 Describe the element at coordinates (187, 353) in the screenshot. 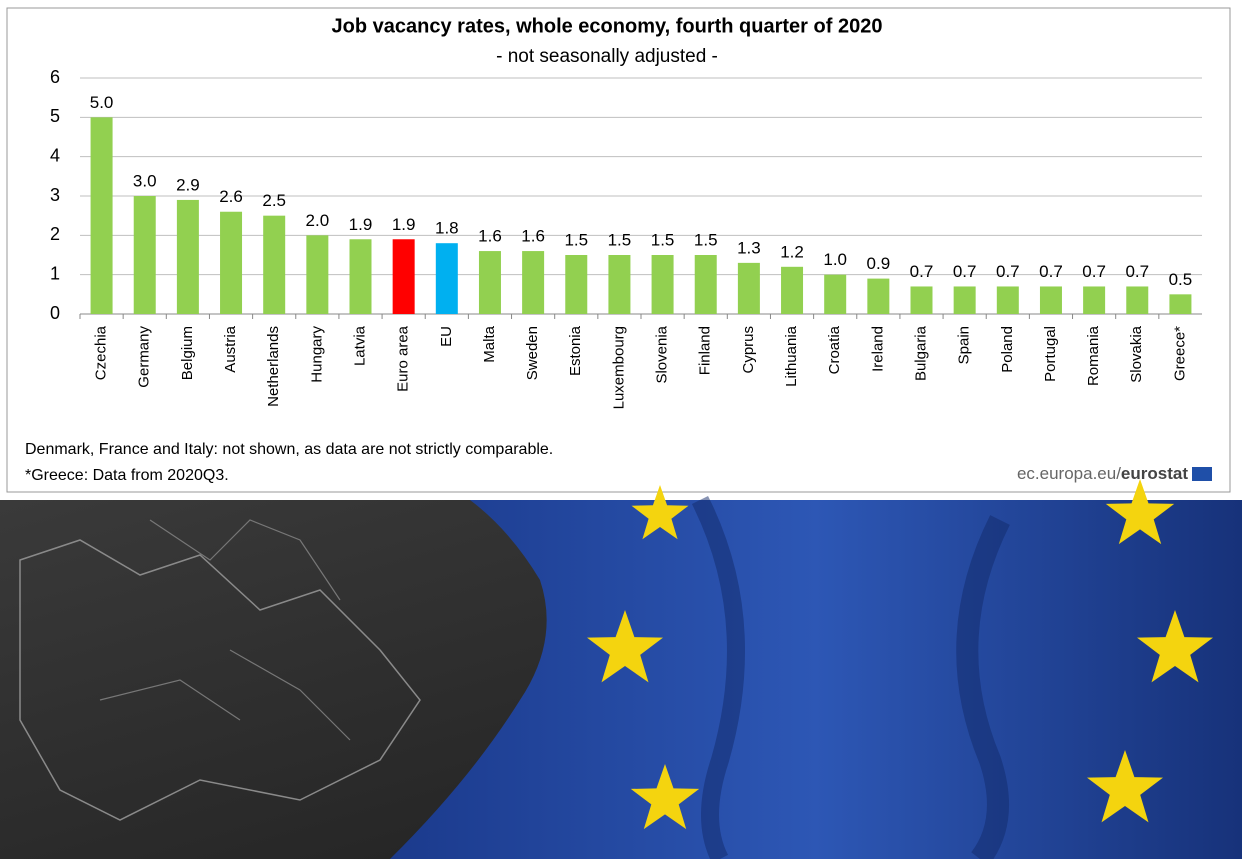

I see `x-tick-label: Belgium` at that location.